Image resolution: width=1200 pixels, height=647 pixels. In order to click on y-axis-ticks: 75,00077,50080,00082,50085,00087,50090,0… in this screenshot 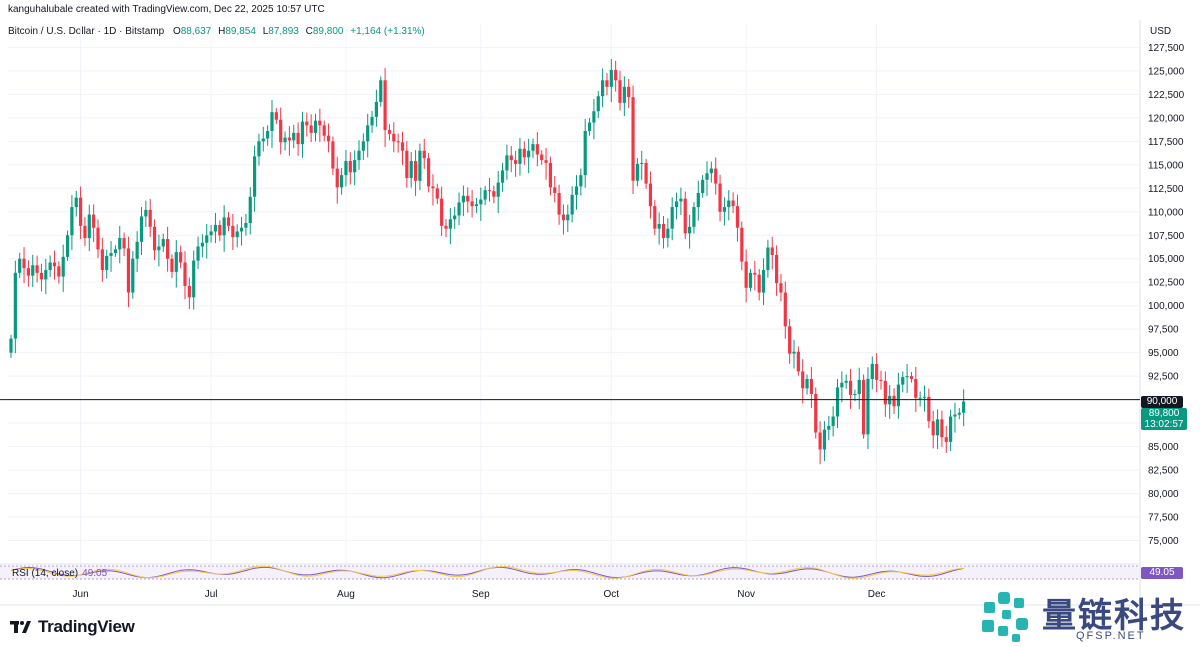, I will do `click(1166, 295)`.